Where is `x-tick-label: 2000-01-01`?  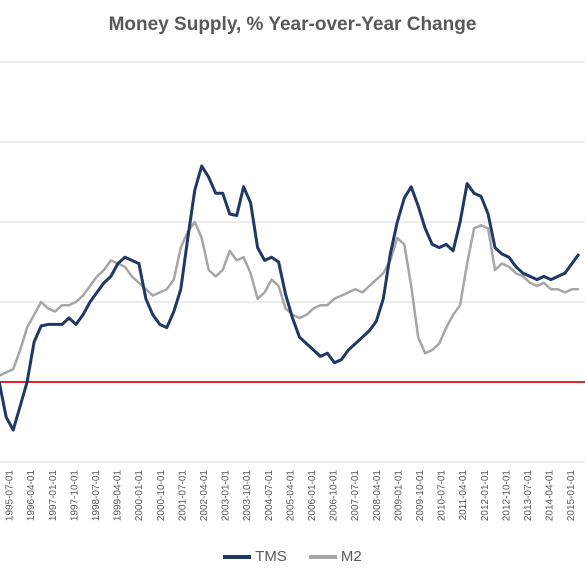
x-tick-label: 2000-01-01 is located at coordinates (139, 496).